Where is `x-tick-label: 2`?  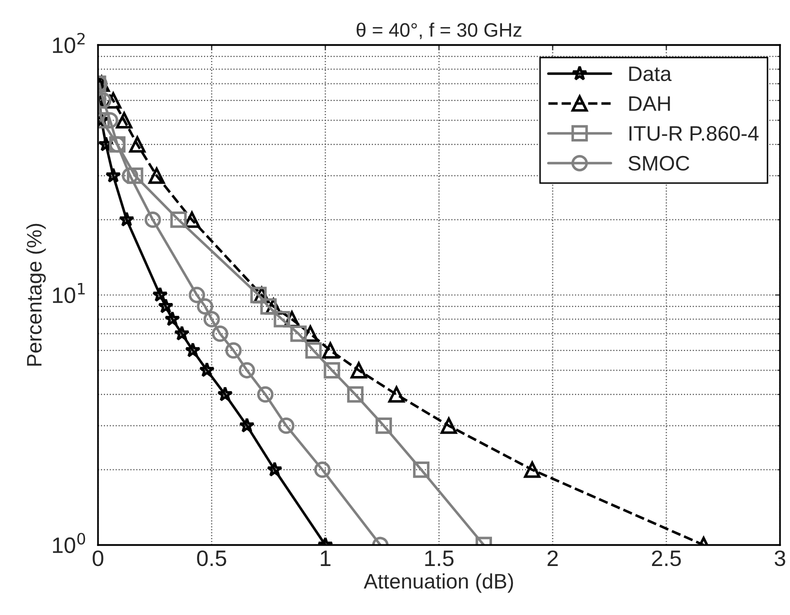
x-tick-label: 2 is located at coordinates (553, 558).